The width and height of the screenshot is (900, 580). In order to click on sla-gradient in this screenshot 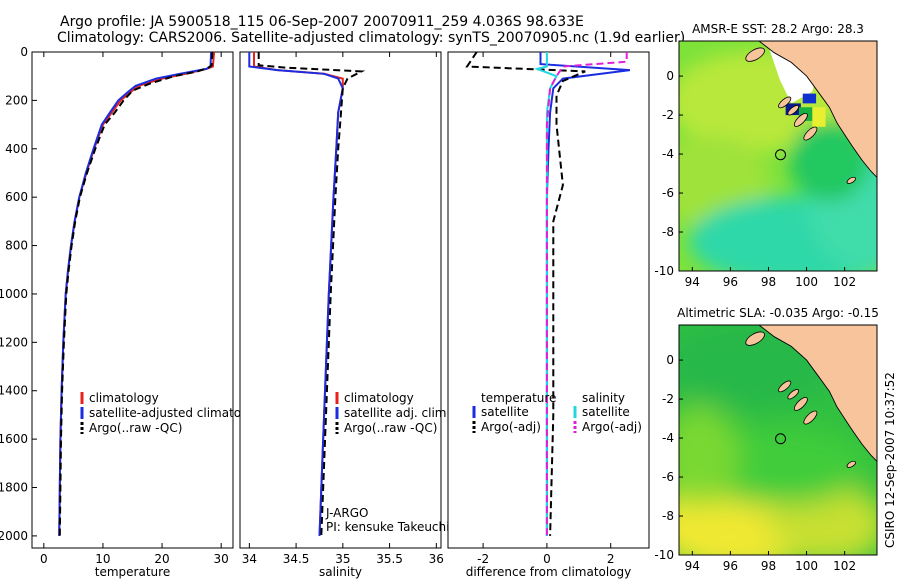, I will do `click(778, 440)`.